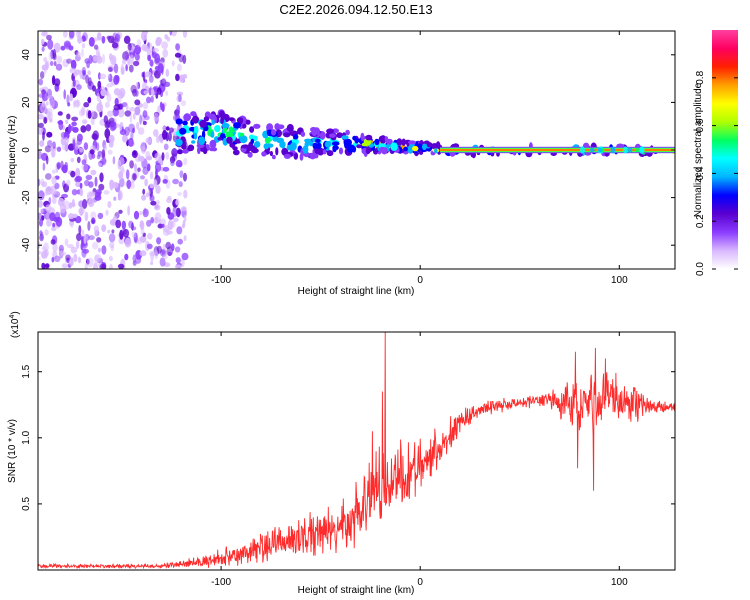  I want to click on colorbar-tick-label: 0.0, so click(700, 269).